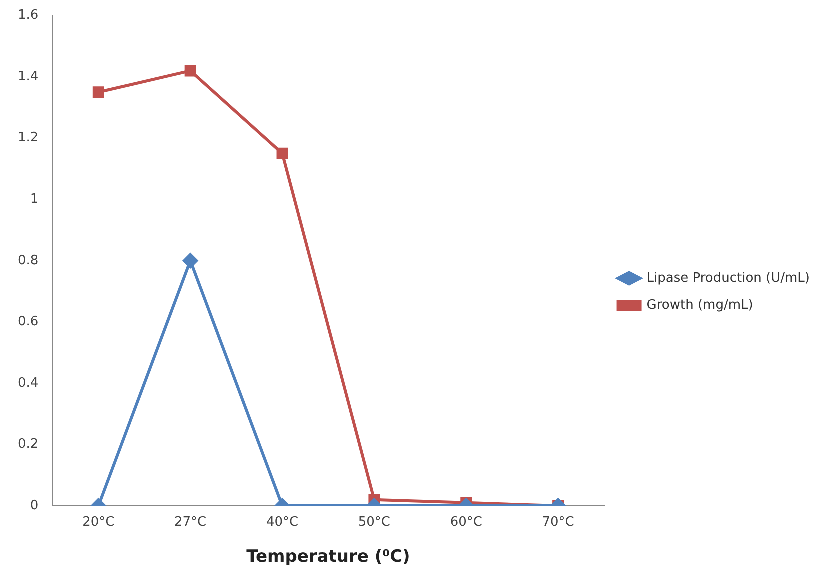 The height and width of the screenshot is (578, 840). Describe the element at coordinates (98, 522) in the screenshot. I see `x-tick-label: 20°C` at that location.